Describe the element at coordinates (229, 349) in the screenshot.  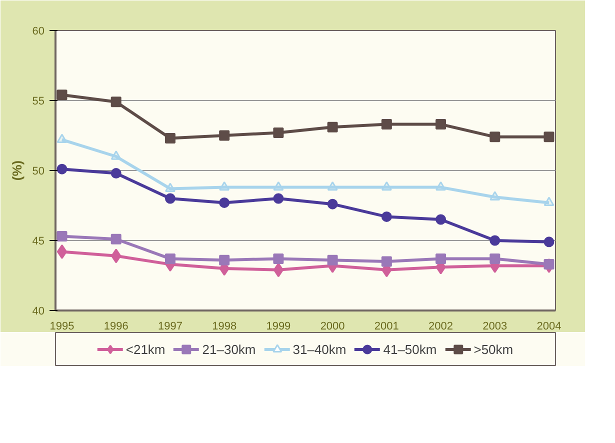
I see `legend-label: 21–30km` at that location.